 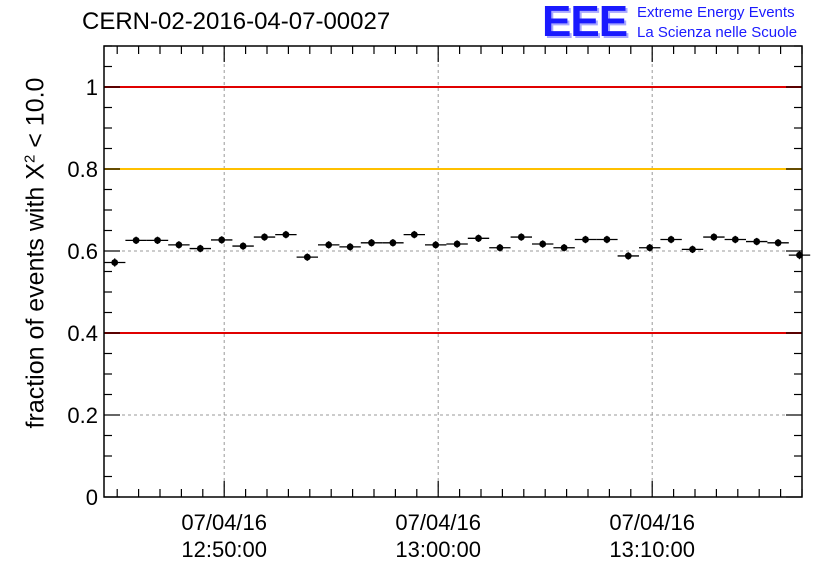 I want to click on y-tick-label: 0, so click(x=92, y=497).